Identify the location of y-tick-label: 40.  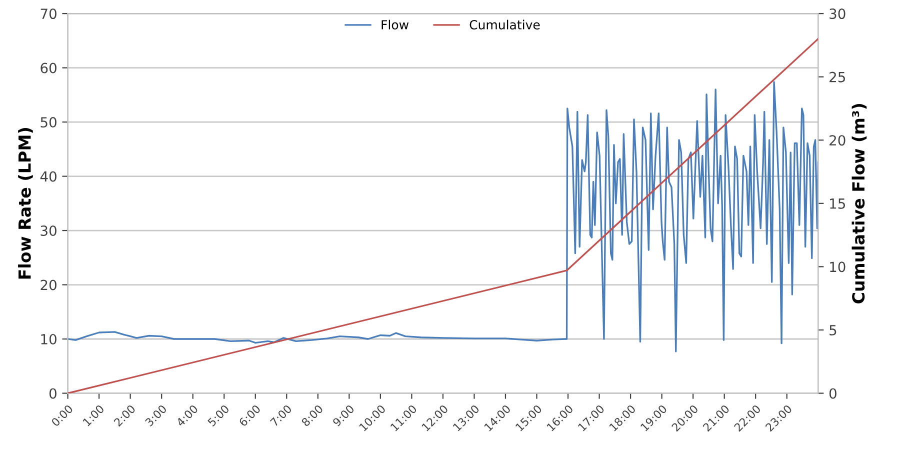
(48, 176).